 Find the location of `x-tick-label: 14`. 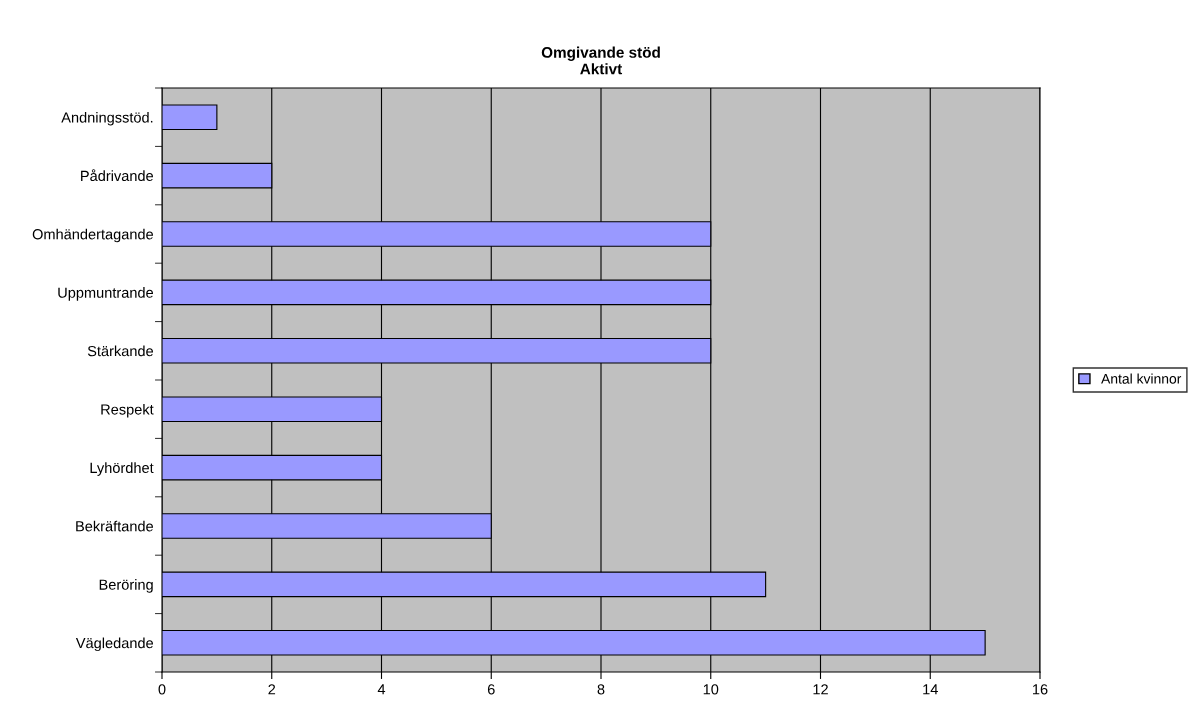

x-tick-label: 14 is located at coordinates (930, 689).